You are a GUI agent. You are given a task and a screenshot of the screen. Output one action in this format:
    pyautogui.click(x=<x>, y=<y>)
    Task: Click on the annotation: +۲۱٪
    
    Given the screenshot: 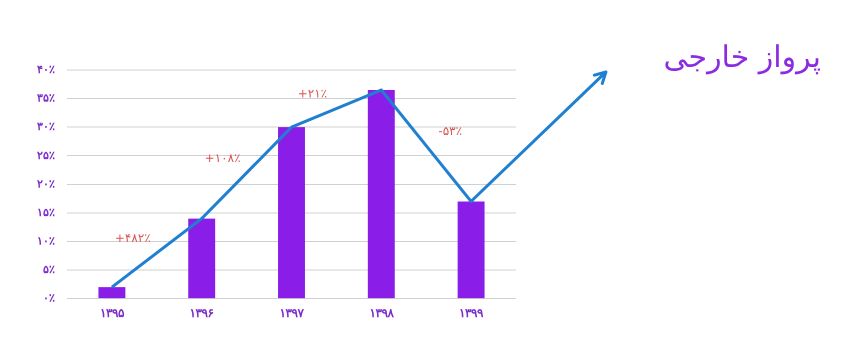 What is the action you would take?
    pyautogui.click(x=313, y=93)
    